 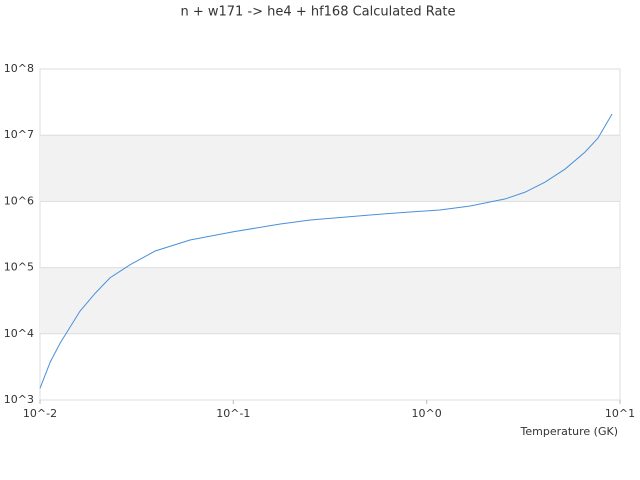 What do you see at coordinates (317, 12) in the screenshot?
I see `chart-title: n + w171 -> he4 + hf168 Calculated Rate` at bounding box center [317, 12].